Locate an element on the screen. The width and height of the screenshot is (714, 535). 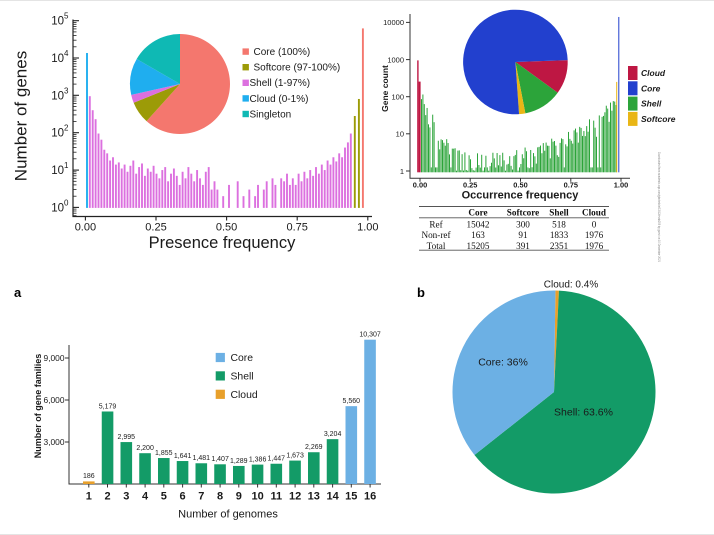
svg-text: 5,560 is located at coordinates (352, 401).